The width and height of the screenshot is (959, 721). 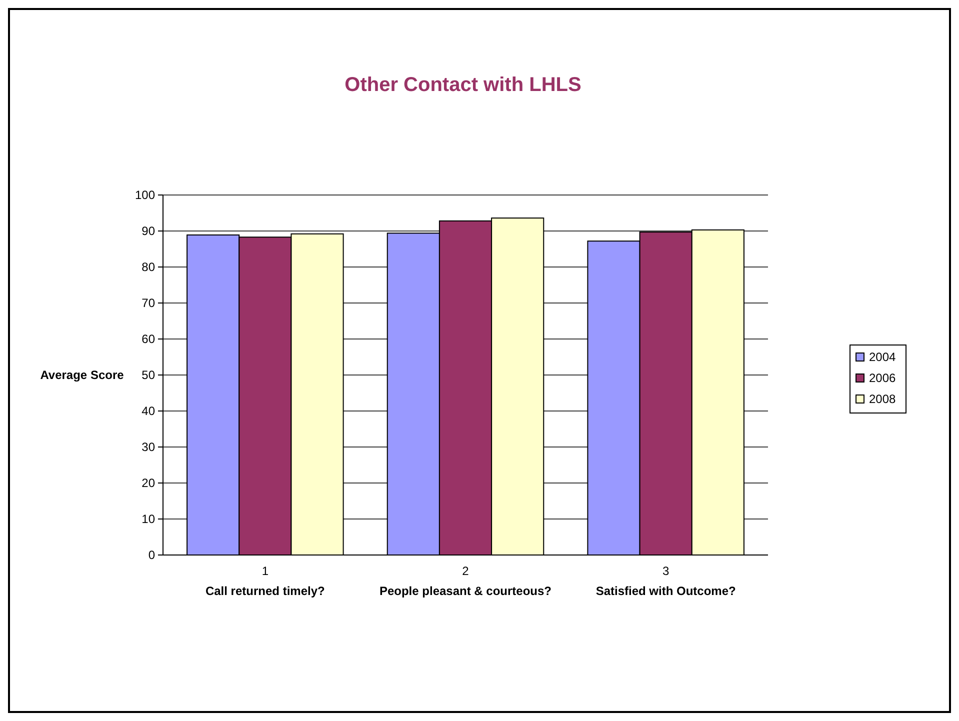 What do you see at coordinates (465, 581) in the screenshot?
I see `x-tick-label: 2 People pleasant & courteous?` at bounding box center [465, 581].